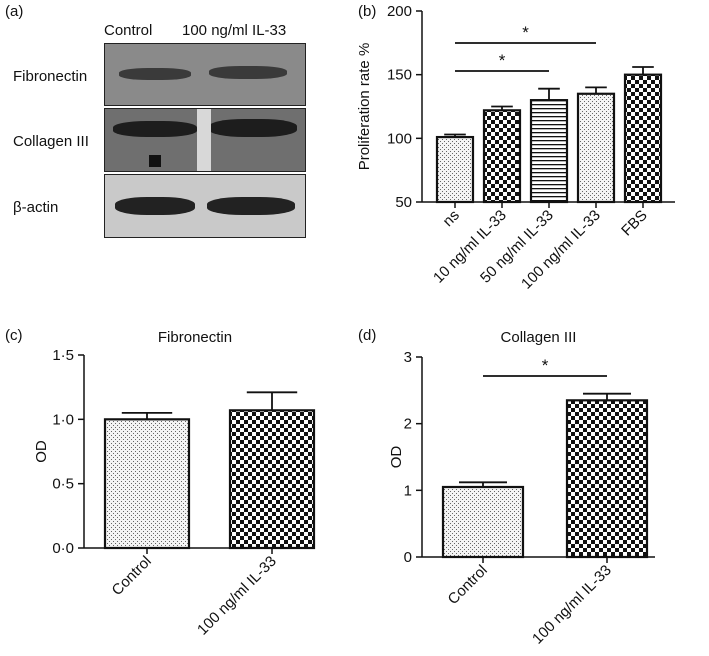 The height and width of the screenshot is (656, 709). Describe the element at coordinates (63, 484) in the screenshot. I see `y-tick-label: 0·5` at that location.